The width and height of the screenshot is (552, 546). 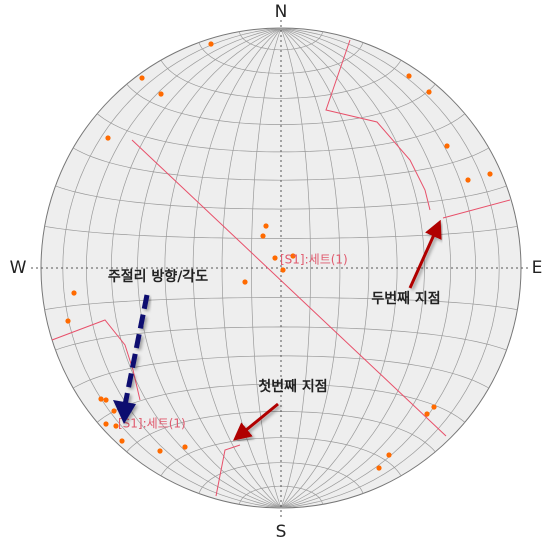 I want to click on joint-direction-label: 주절리 방향/각도, so click(x=158, y=276).